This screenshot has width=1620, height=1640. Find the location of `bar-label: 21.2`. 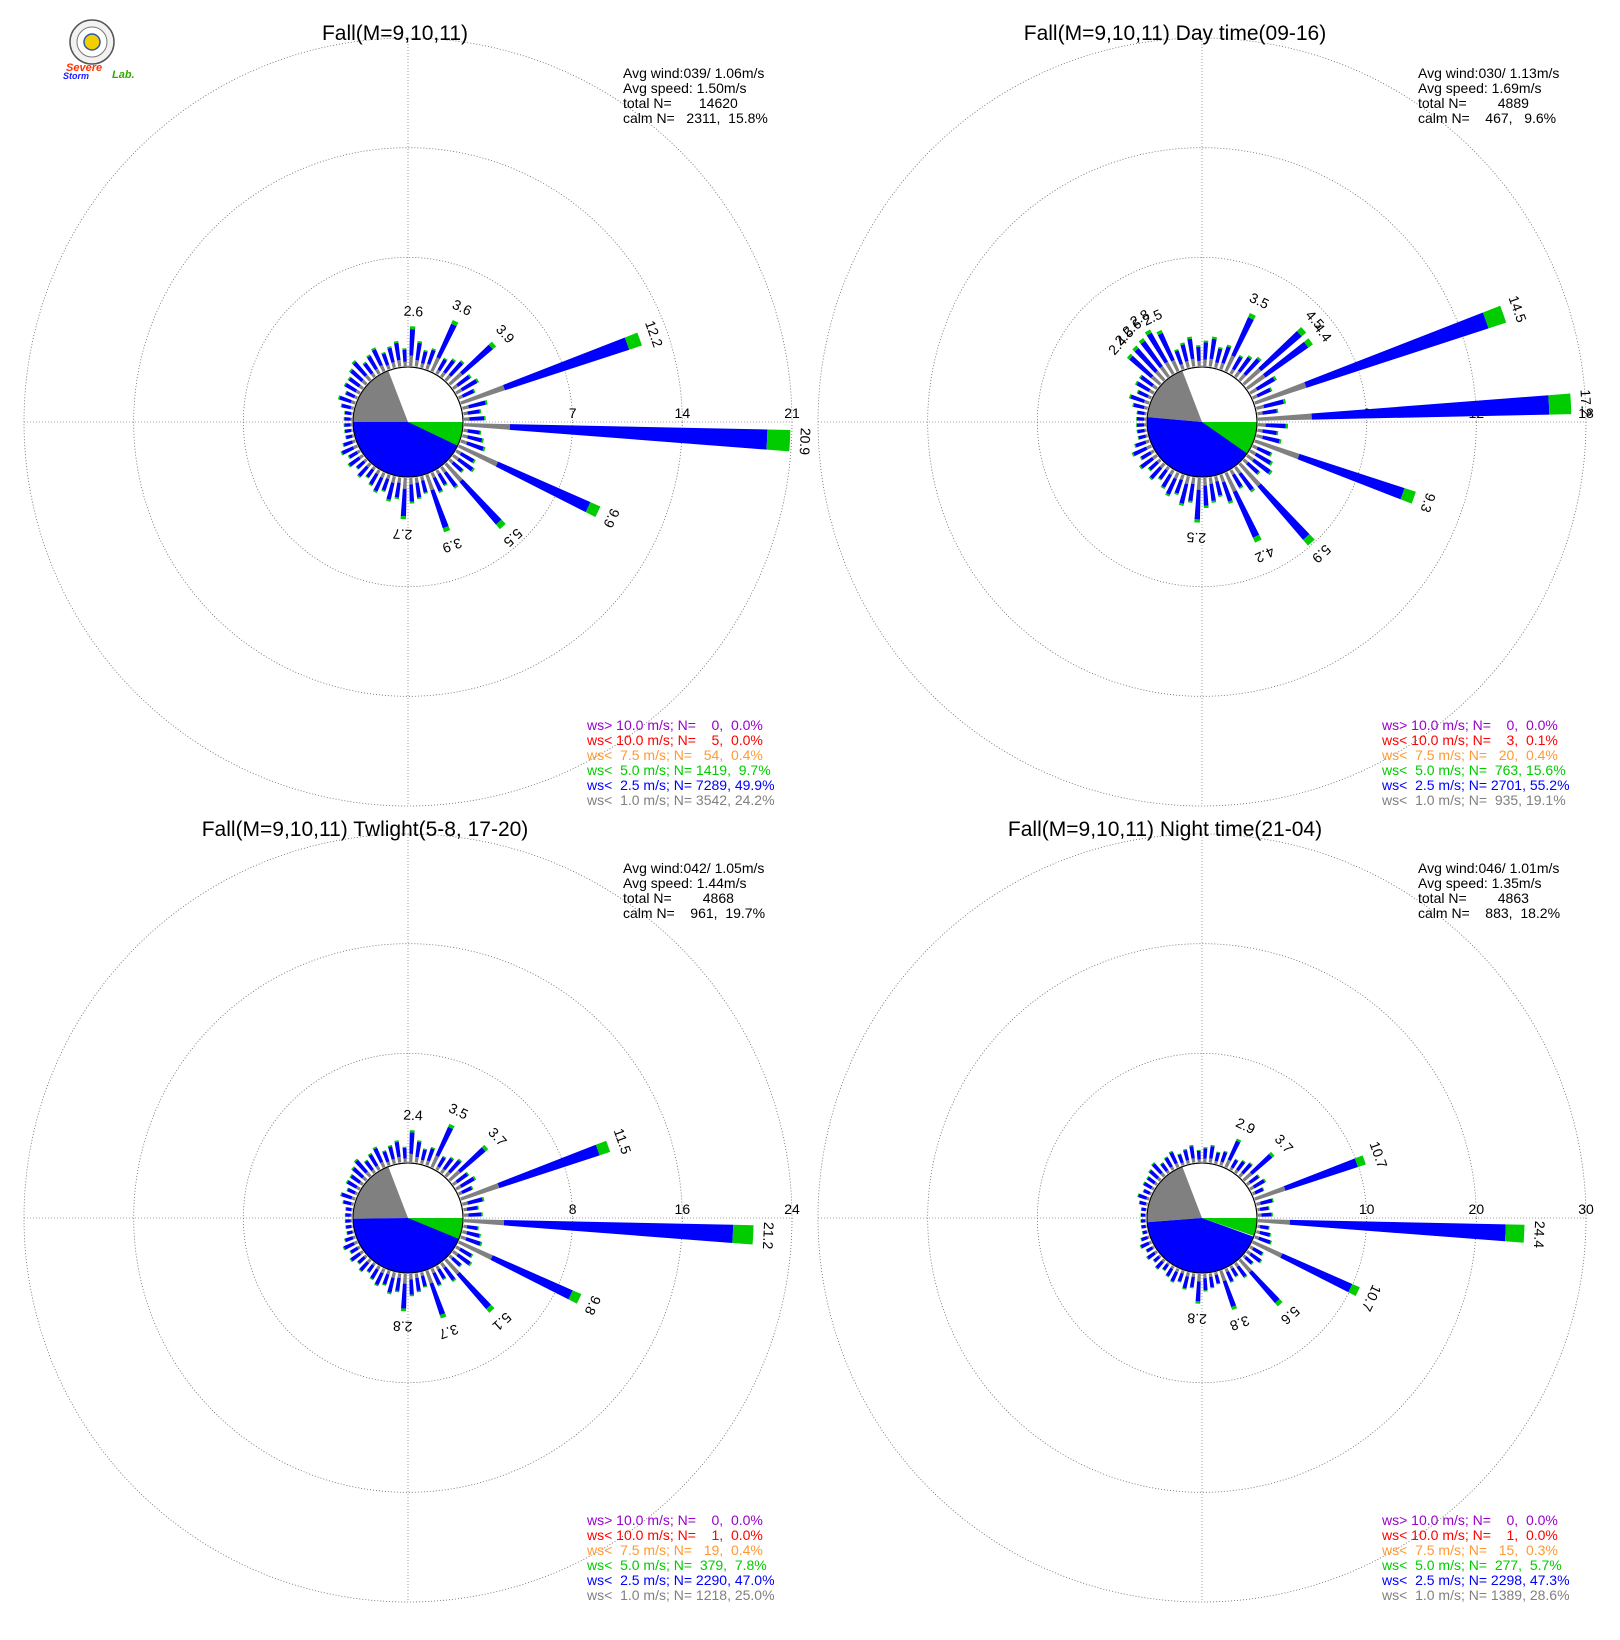

bar-label: 21.2 is located at coordinates (768, 1236).